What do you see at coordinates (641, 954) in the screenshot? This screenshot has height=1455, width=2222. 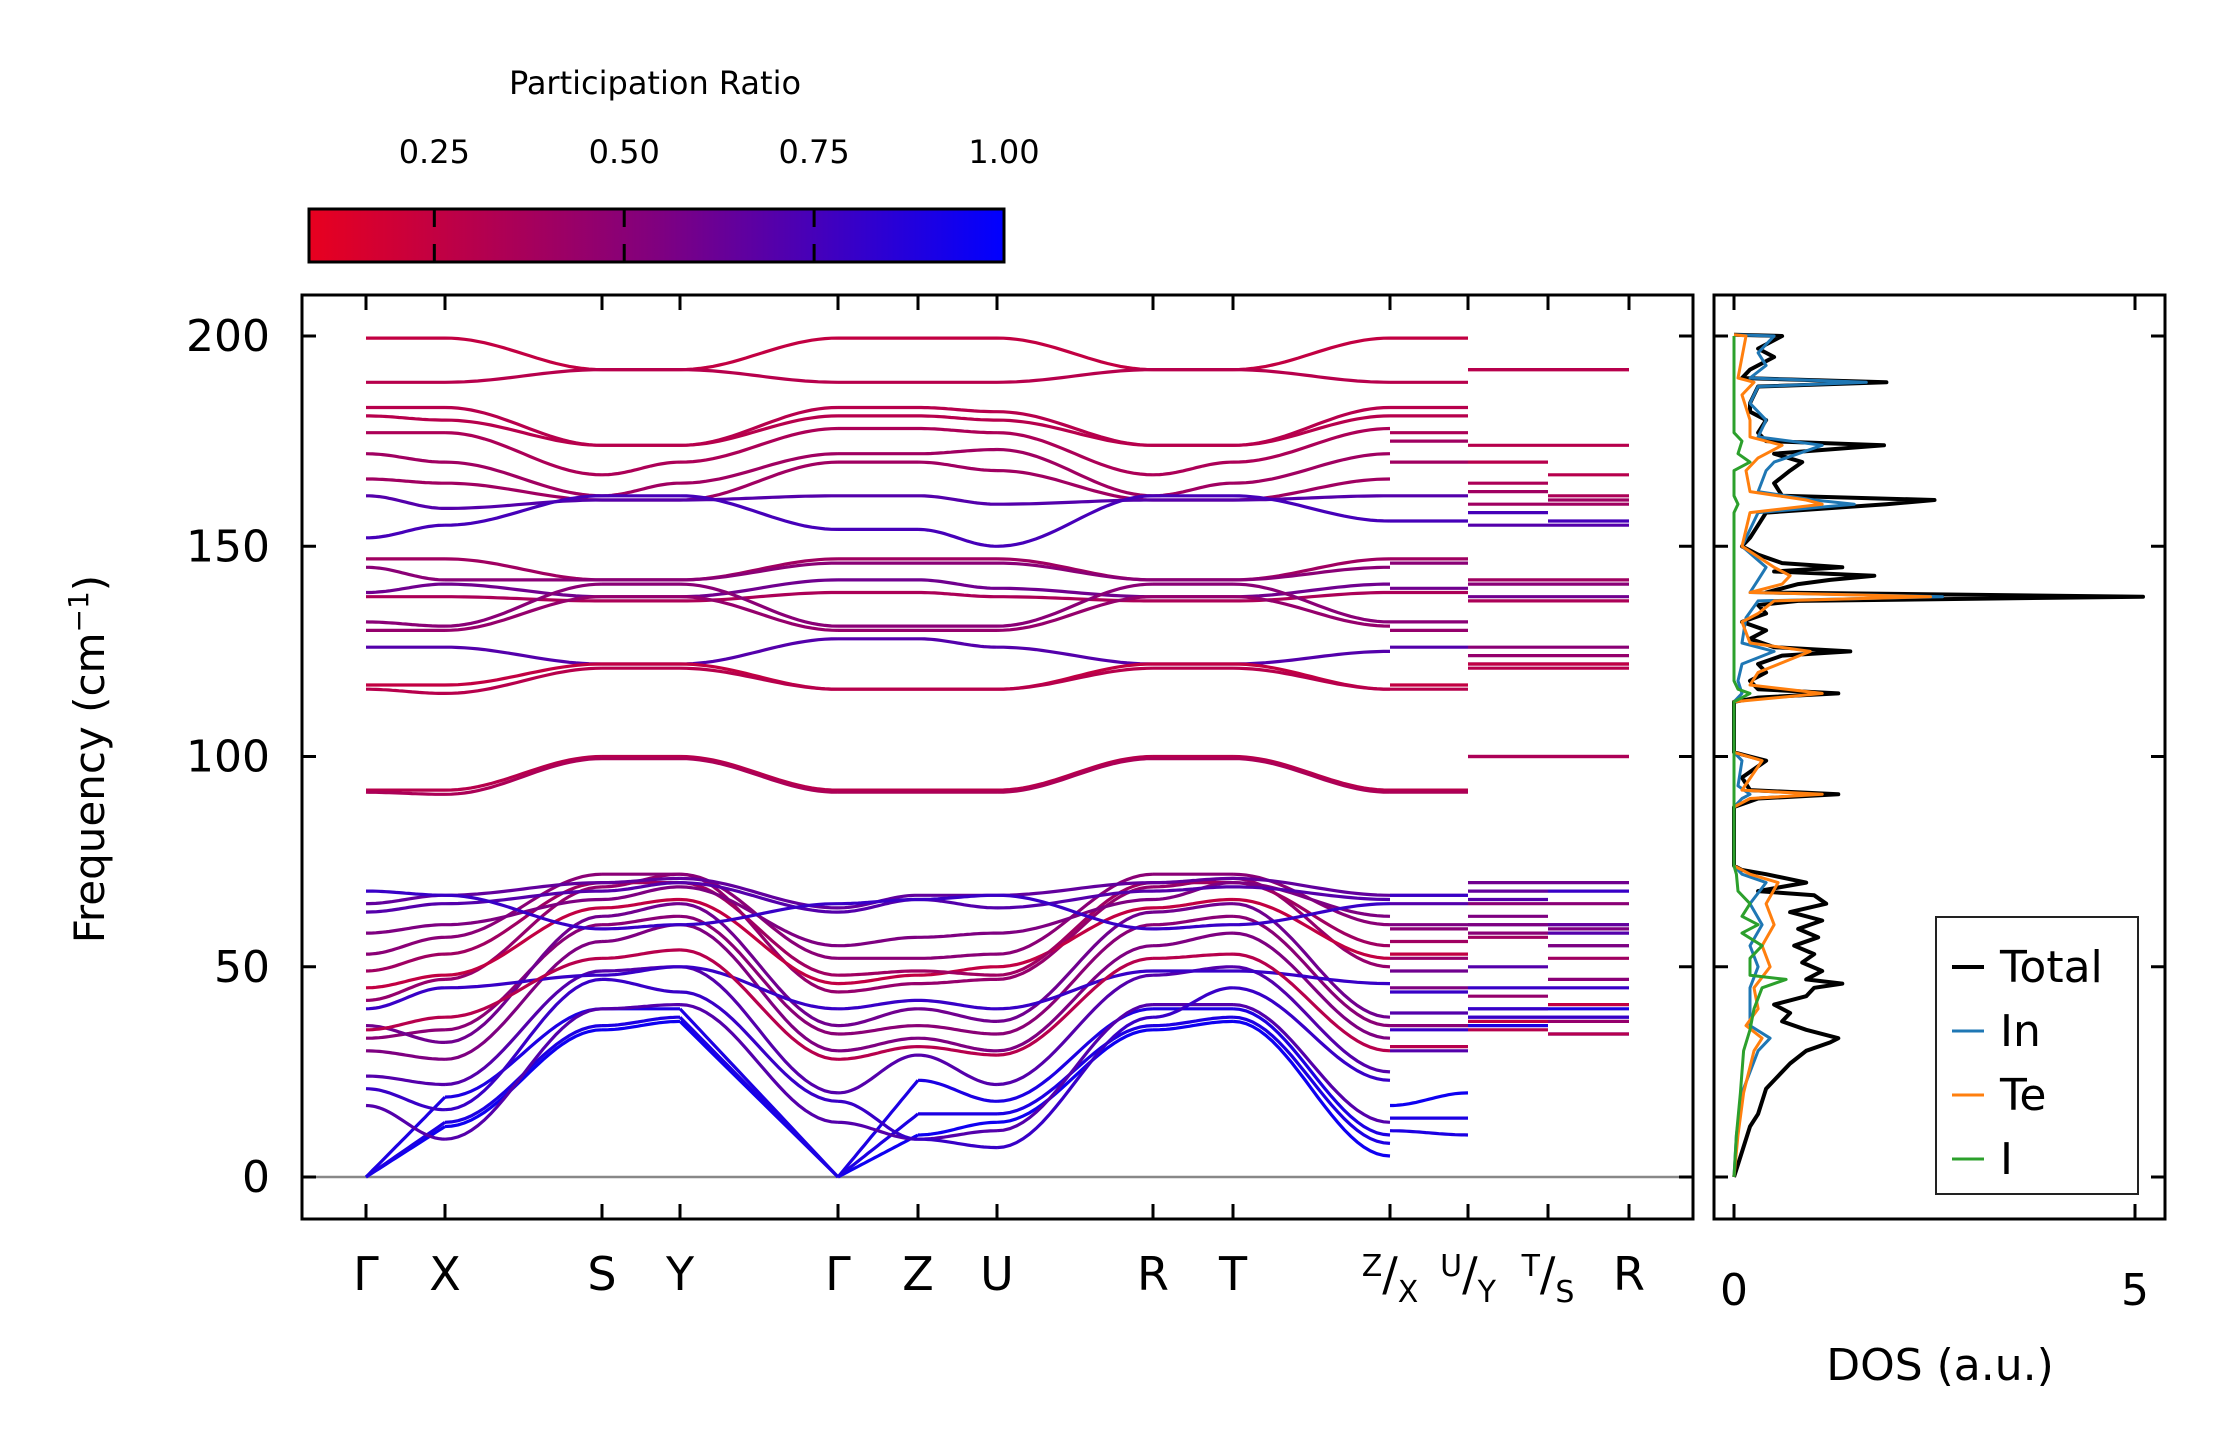 I see `band-38-segment` at bounding box center [641, 954].